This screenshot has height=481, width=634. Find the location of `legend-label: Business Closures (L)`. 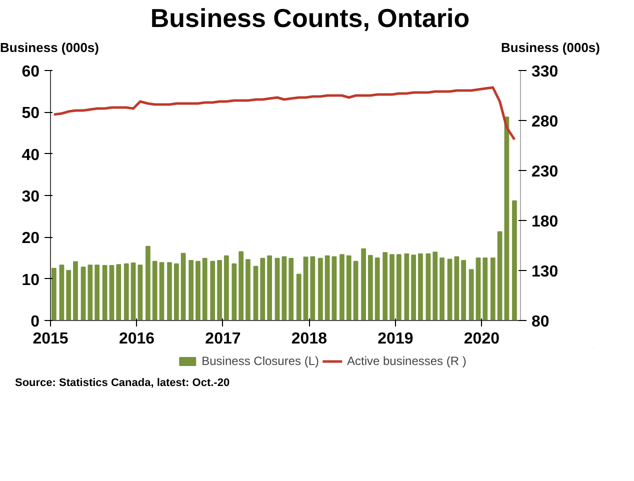

legend-label: Business Closures (L) is located at coordinates (260, 361).